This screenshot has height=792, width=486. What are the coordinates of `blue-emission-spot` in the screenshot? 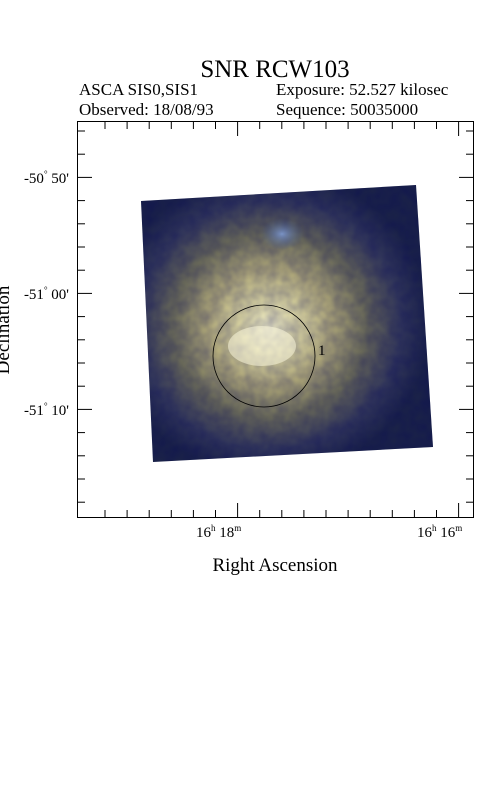 It's located at (282, 234).